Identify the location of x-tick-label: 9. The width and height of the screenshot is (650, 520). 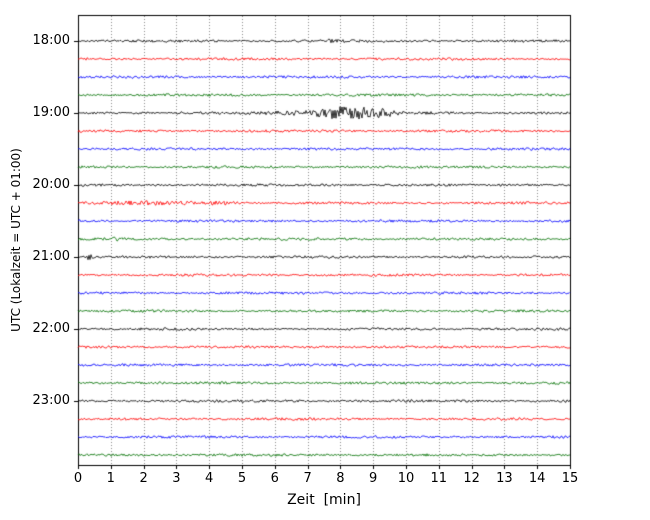
(373, 478).